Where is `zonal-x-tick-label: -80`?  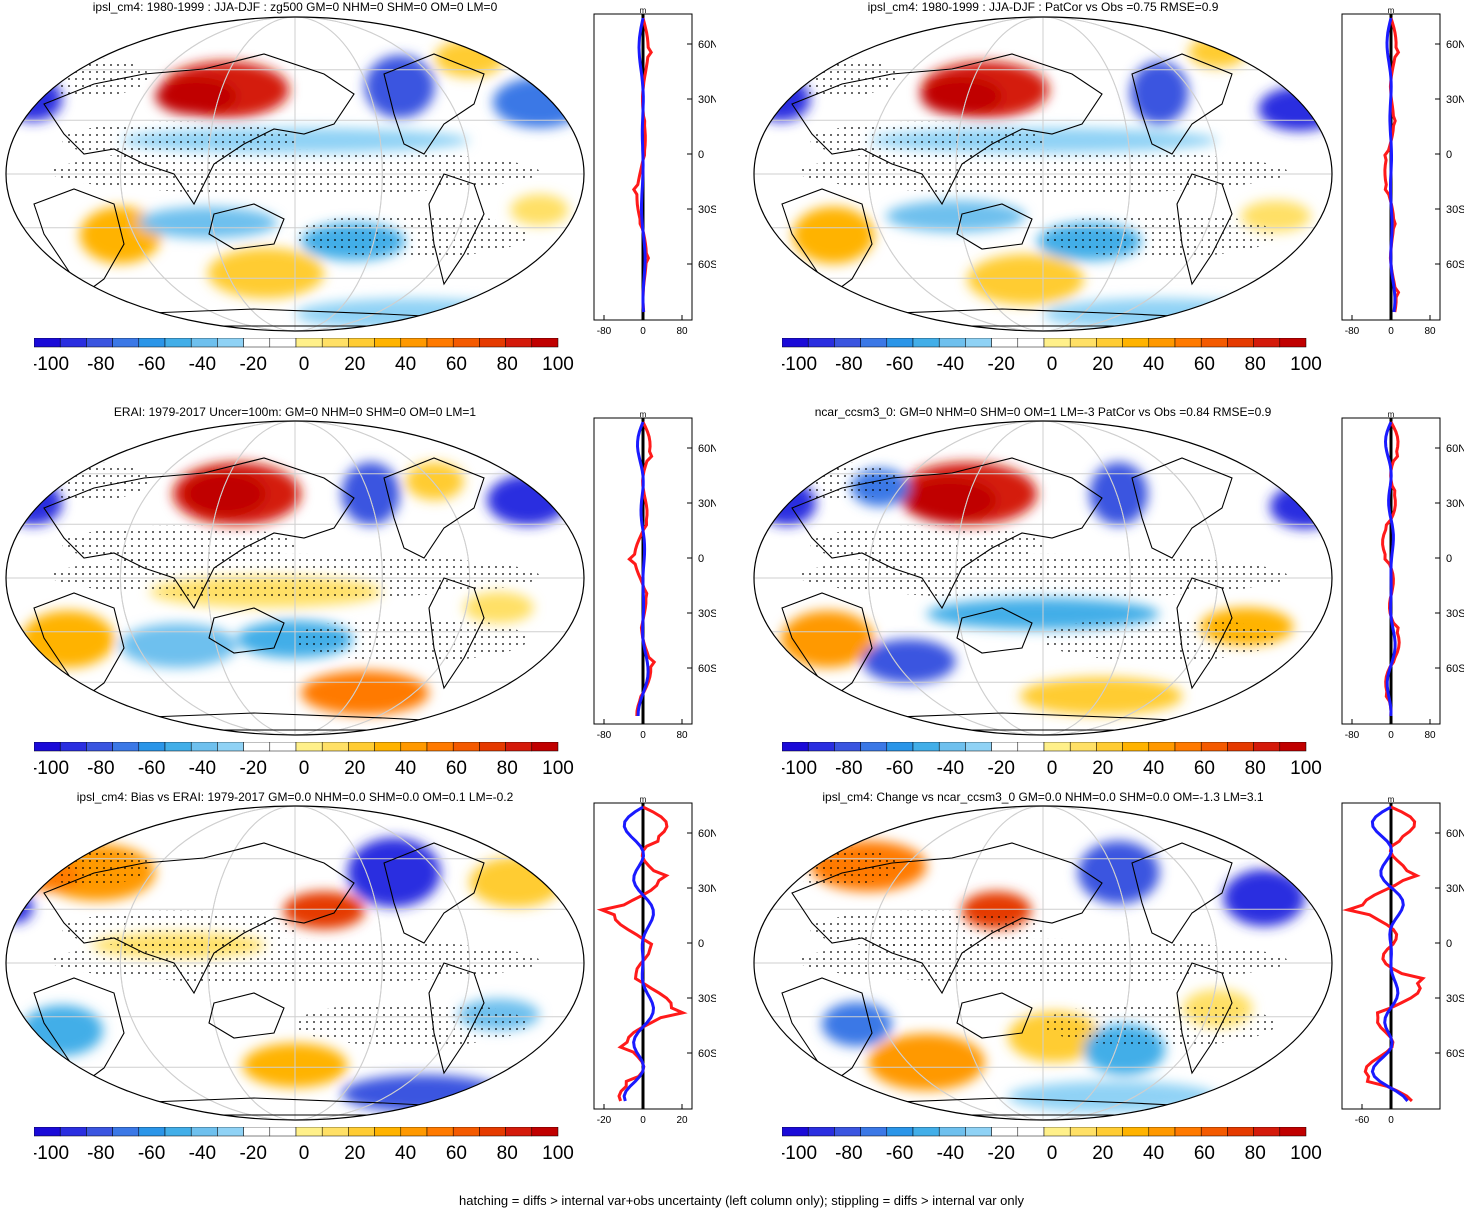
zonal-x-tick-label: -80 is located at coordinates (1352, 331).